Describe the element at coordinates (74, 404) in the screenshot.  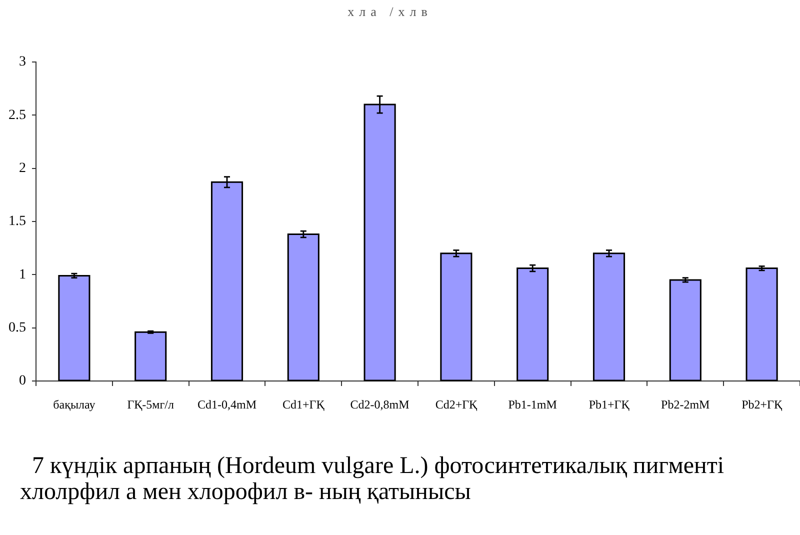
I see `x-tick-label: бақылау` at that location.